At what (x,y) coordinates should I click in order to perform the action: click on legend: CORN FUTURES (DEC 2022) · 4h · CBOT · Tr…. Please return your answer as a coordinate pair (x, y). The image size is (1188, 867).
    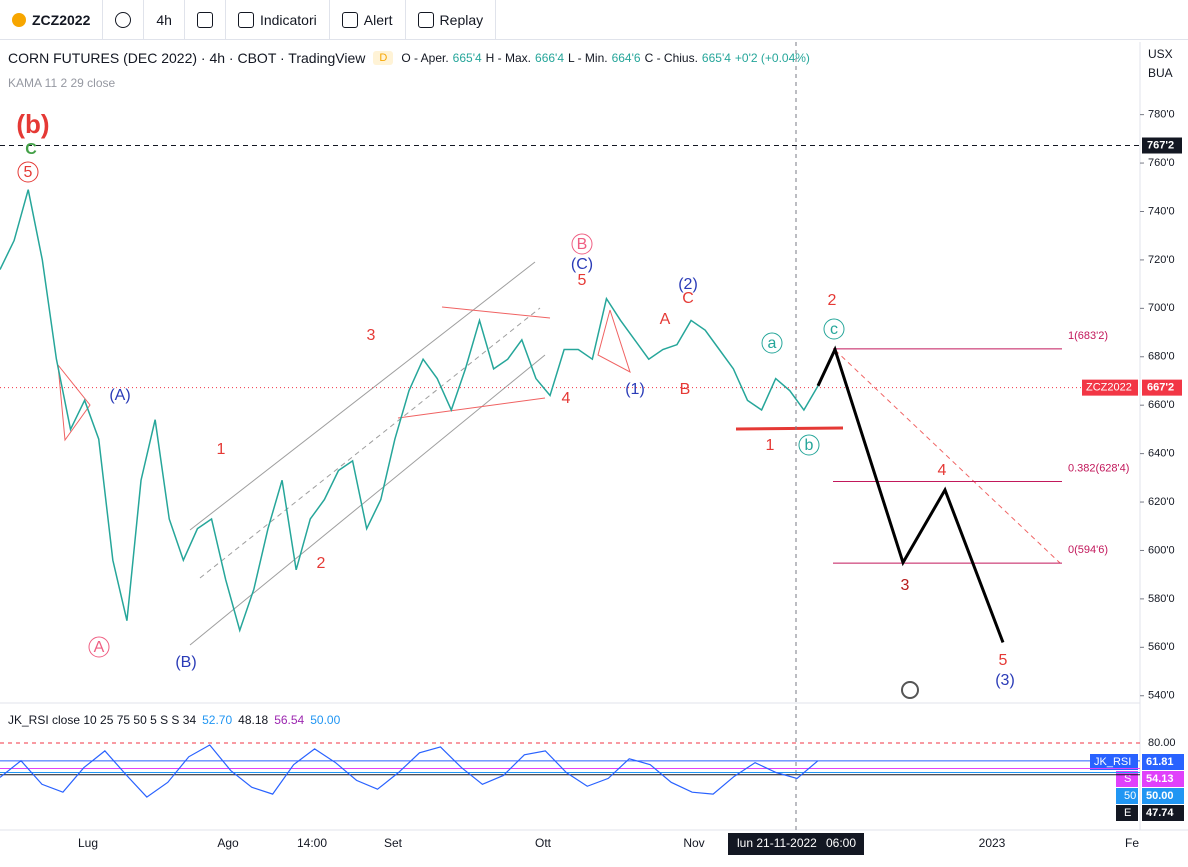
    Looking at the image, I should click on (409, 58).